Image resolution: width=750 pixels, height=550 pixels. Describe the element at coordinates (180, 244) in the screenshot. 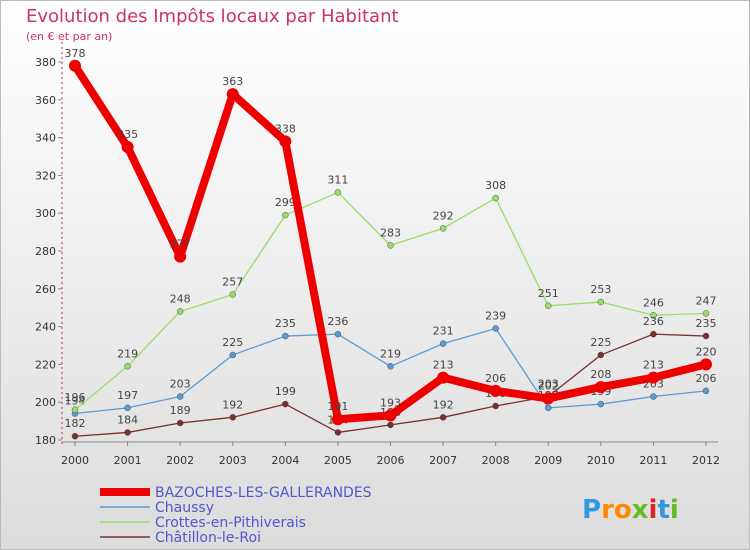

I see `data-label: 277` at that location.